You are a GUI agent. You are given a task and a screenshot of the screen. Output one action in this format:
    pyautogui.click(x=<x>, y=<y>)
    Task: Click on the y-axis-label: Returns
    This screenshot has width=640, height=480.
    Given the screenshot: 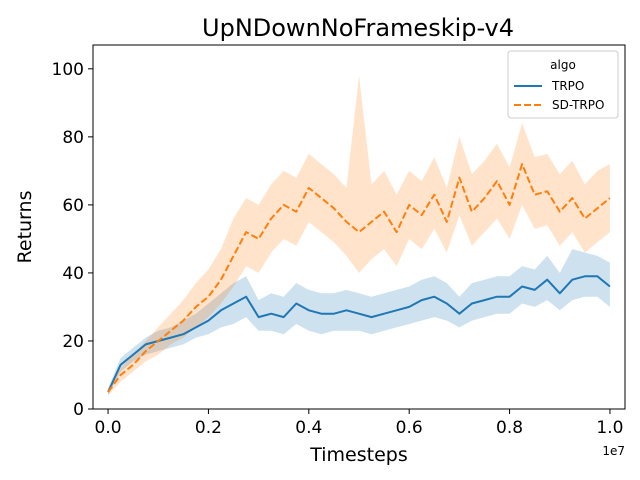 What is the action you would take?
    pyautogui.click(x=25, y=227)
    